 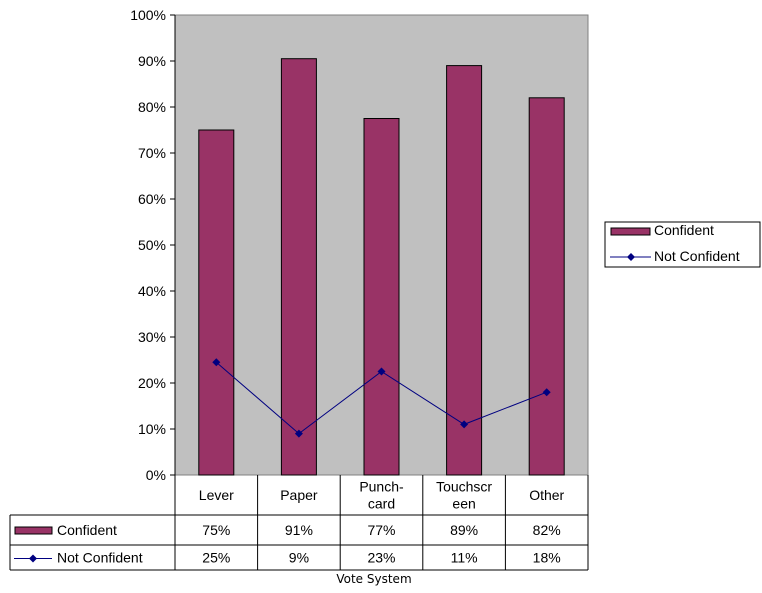 What do you see at coordinates (381, 558) in the screenshot?
I see `data-label: 23%` at bounding box center [381, 558].